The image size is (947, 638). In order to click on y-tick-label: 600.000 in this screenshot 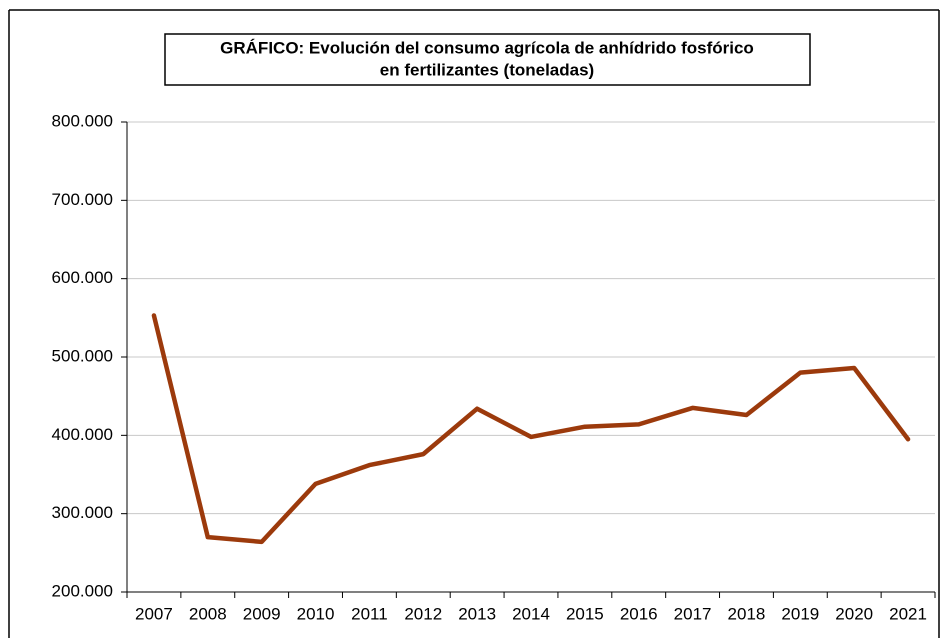, I will do `click(82, 277)`.